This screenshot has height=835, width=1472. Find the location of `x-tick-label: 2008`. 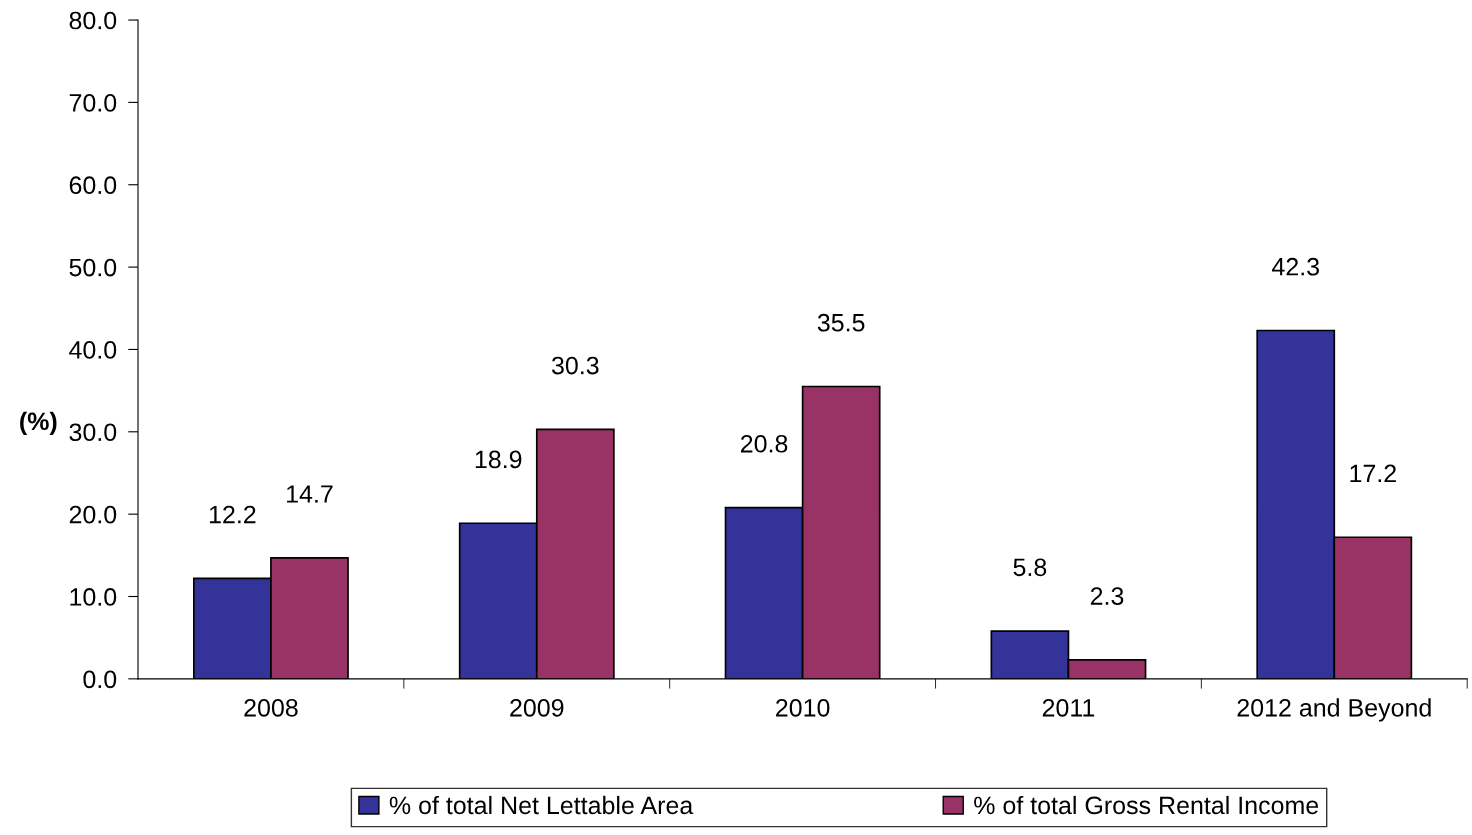

x-tick-label: 2008 is located at coordinates (271, 707).